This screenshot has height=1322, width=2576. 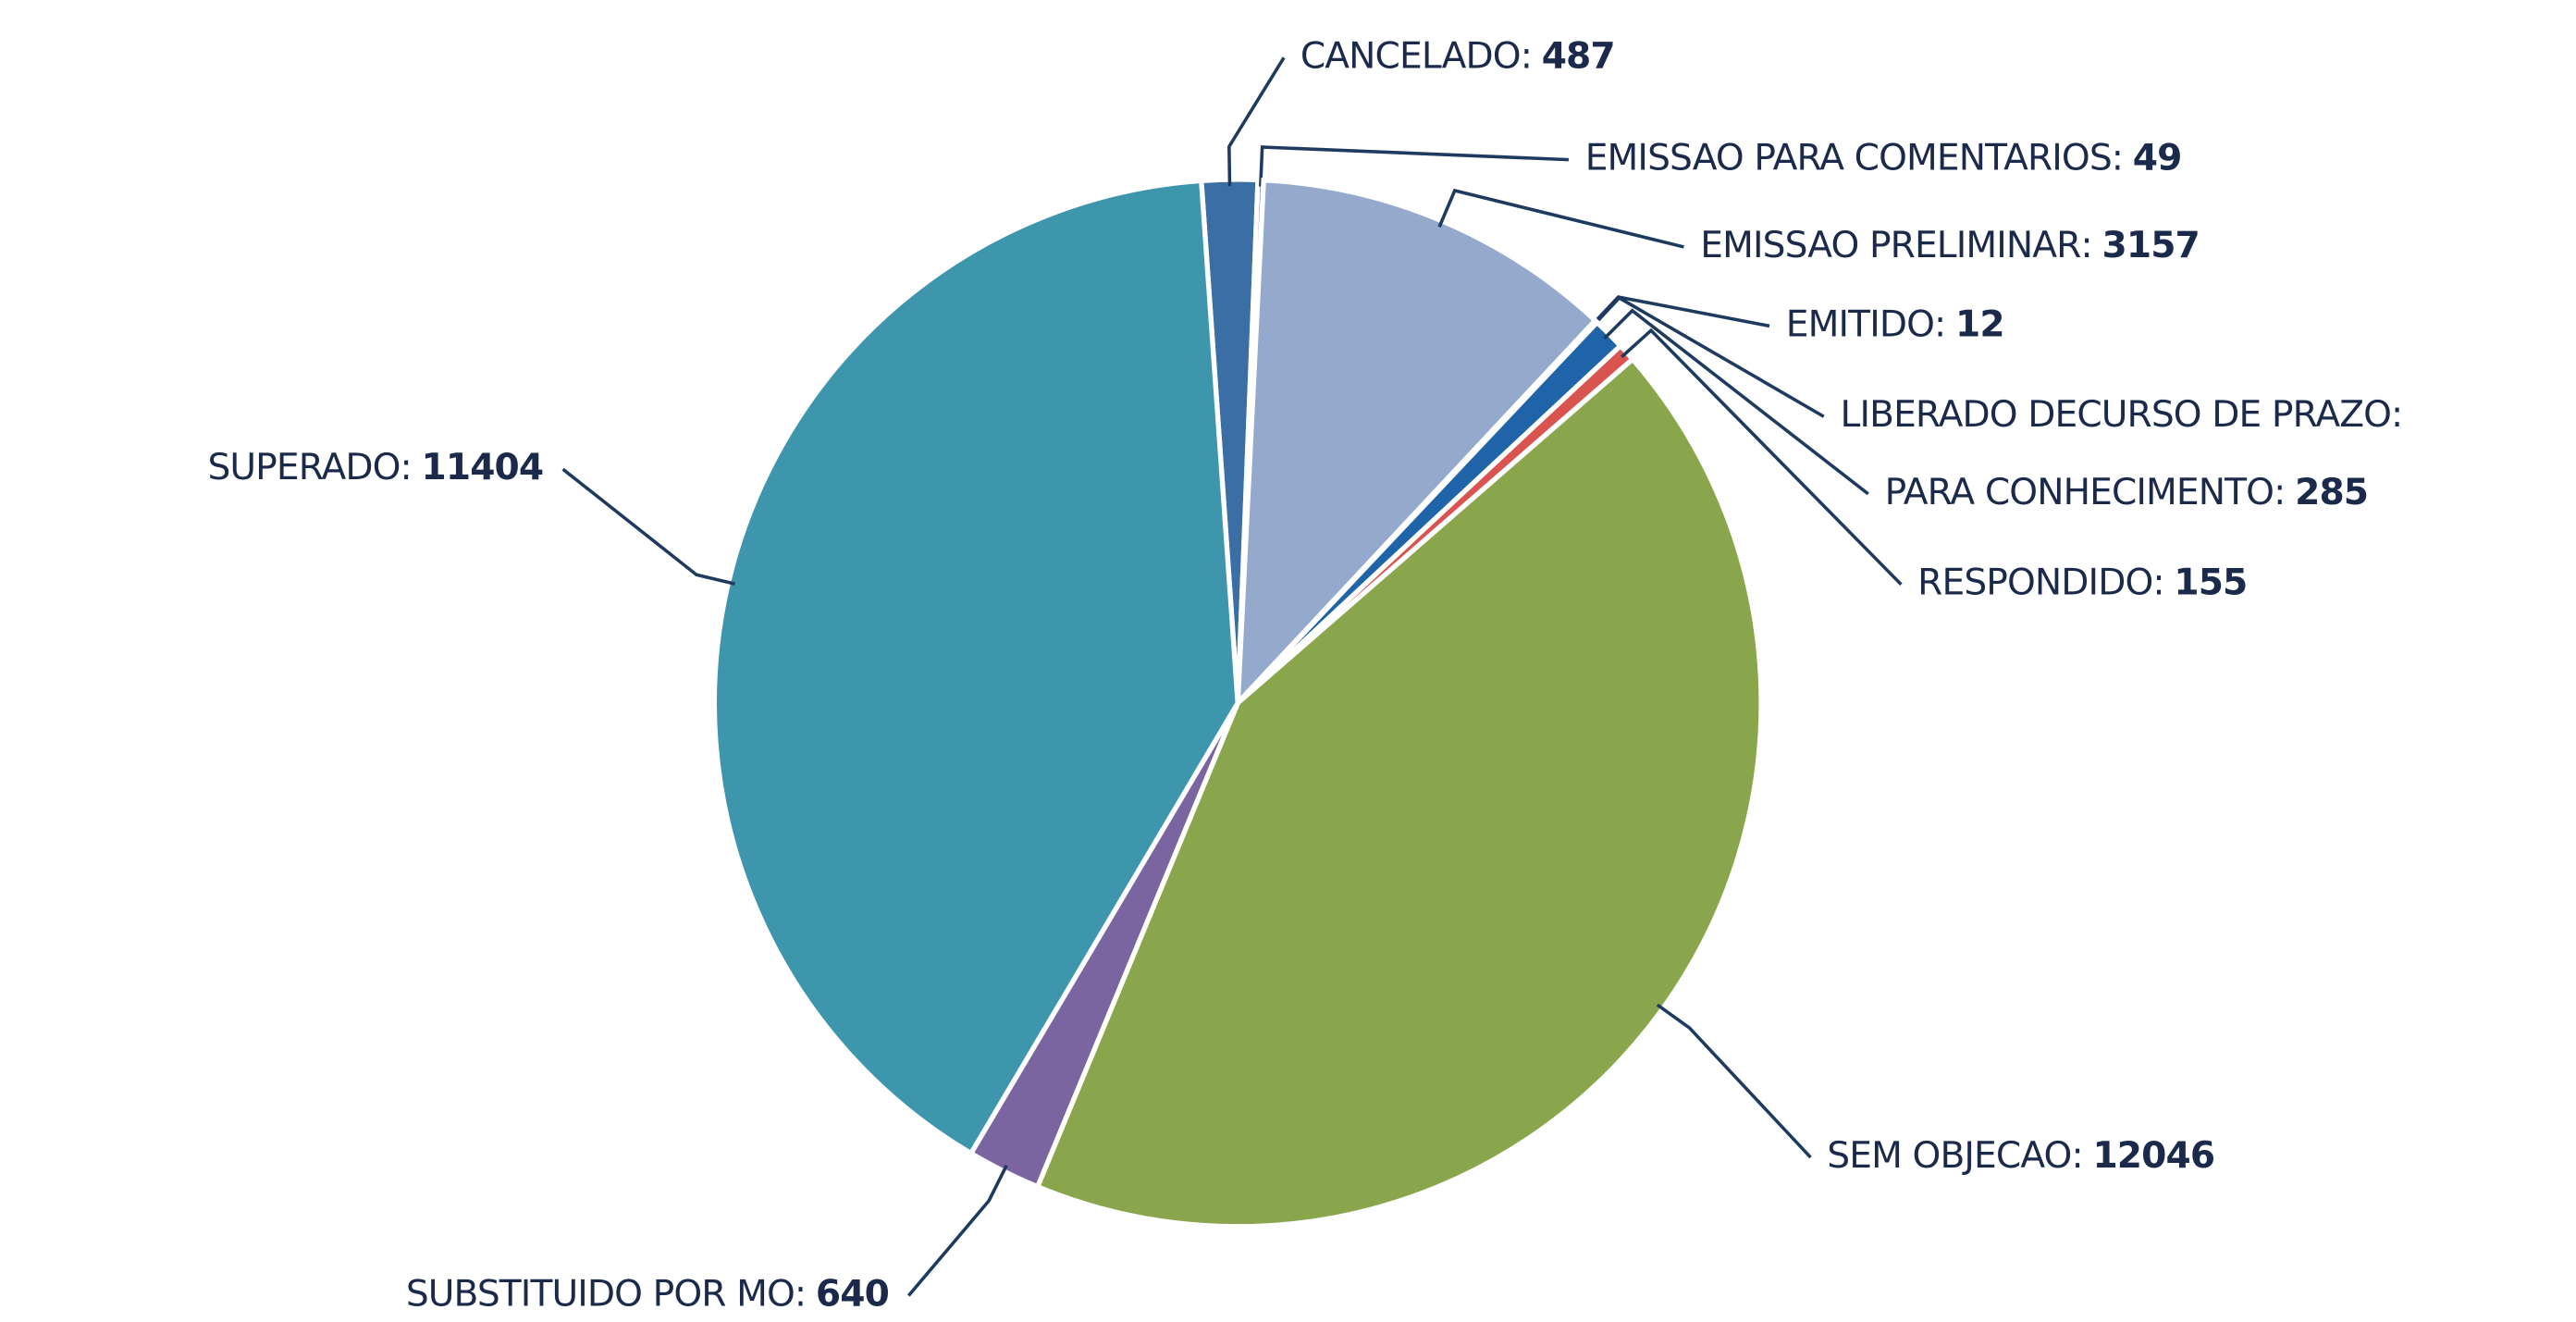 What do you see at coordinates (1860, 324) in the screenshot?
I see `label-name: EMITIDO` at bounding box center [1860, 324].